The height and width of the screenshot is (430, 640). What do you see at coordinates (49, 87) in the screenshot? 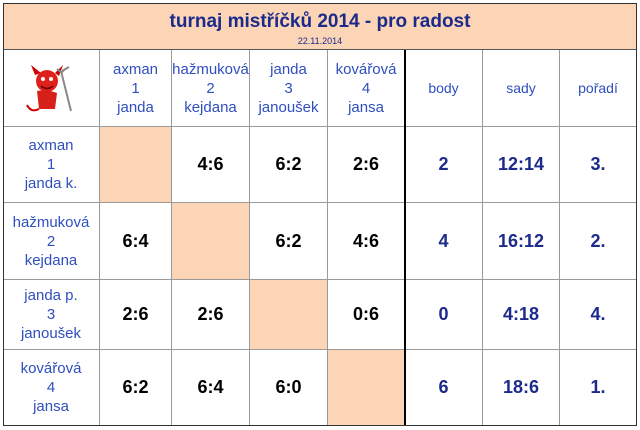
I see `devil-logo` at bounding box center [49, 87].